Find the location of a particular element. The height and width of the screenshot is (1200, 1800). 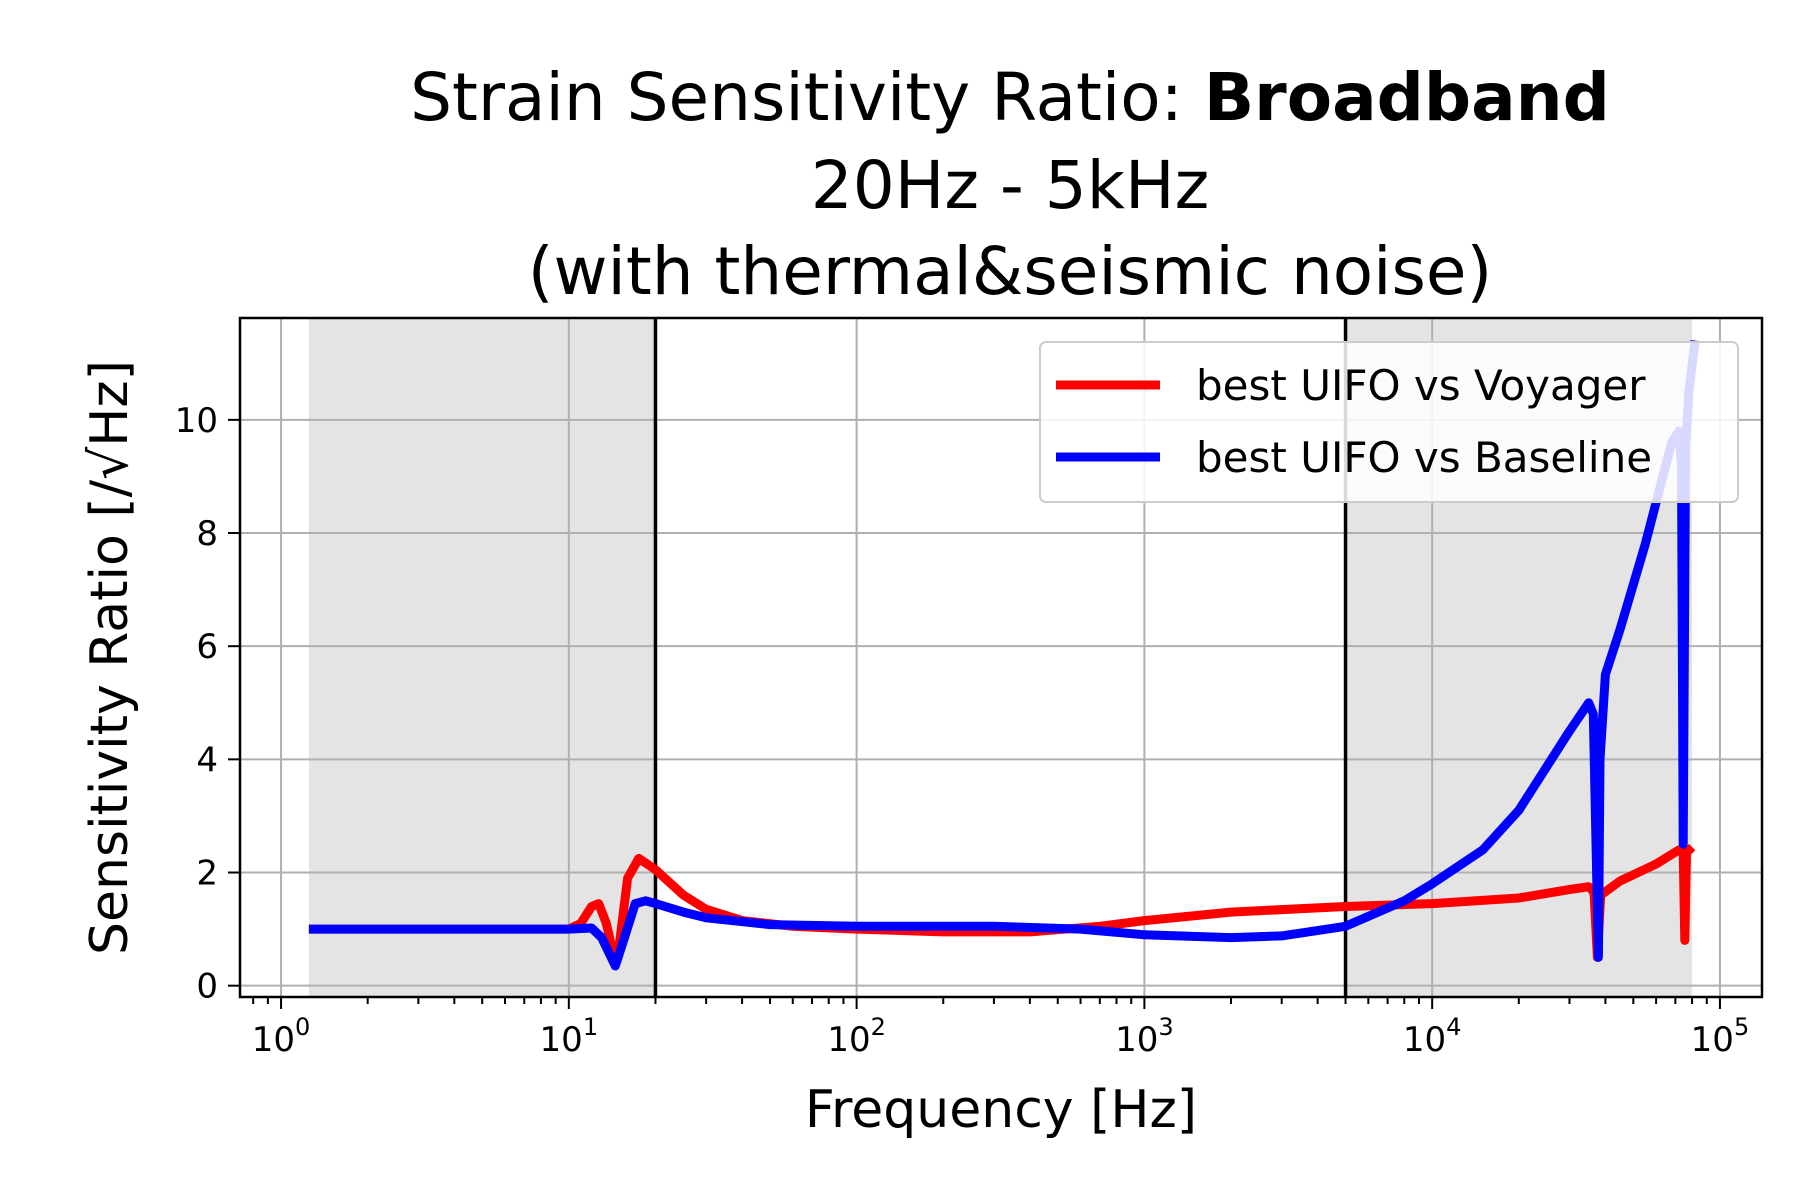

y-tick-label: 4 is located at coordinates (207, 760).